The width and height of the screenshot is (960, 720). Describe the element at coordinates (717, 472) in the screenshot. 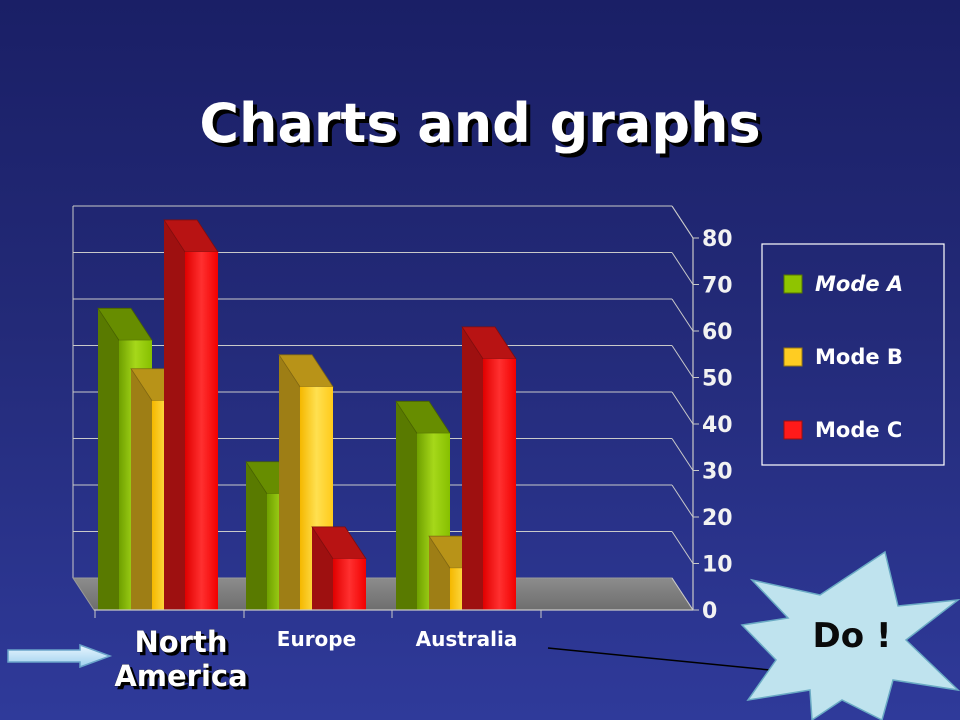

I see `tick-label: 30` at that location.